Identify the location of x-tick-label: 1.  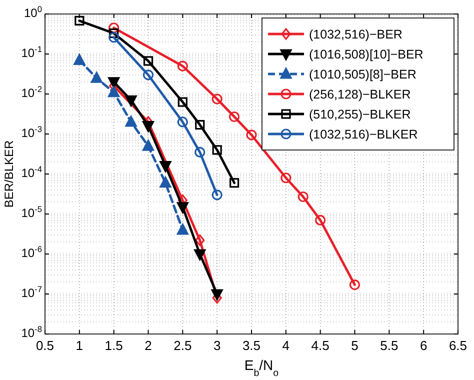
(80, 345).